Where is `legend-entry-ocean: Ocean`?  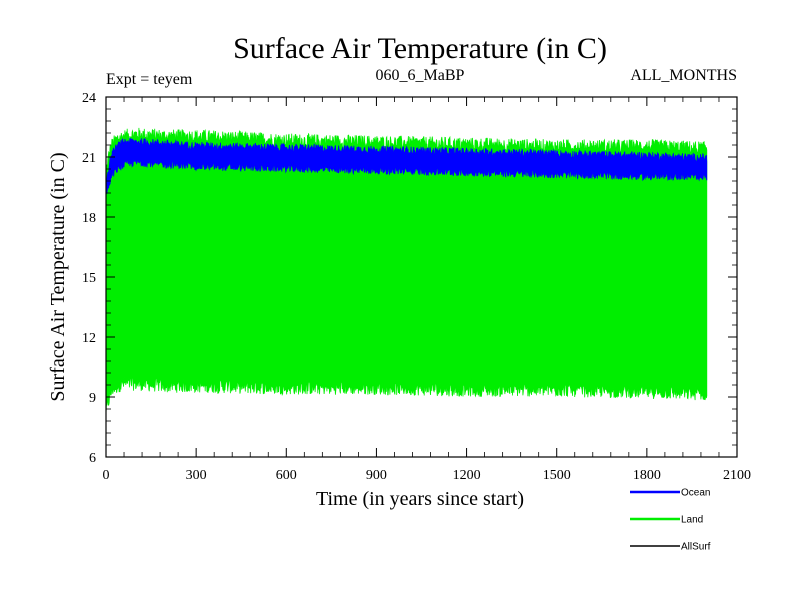 legend-entry-ocean: Ocean is located at coordinates (670, 493).